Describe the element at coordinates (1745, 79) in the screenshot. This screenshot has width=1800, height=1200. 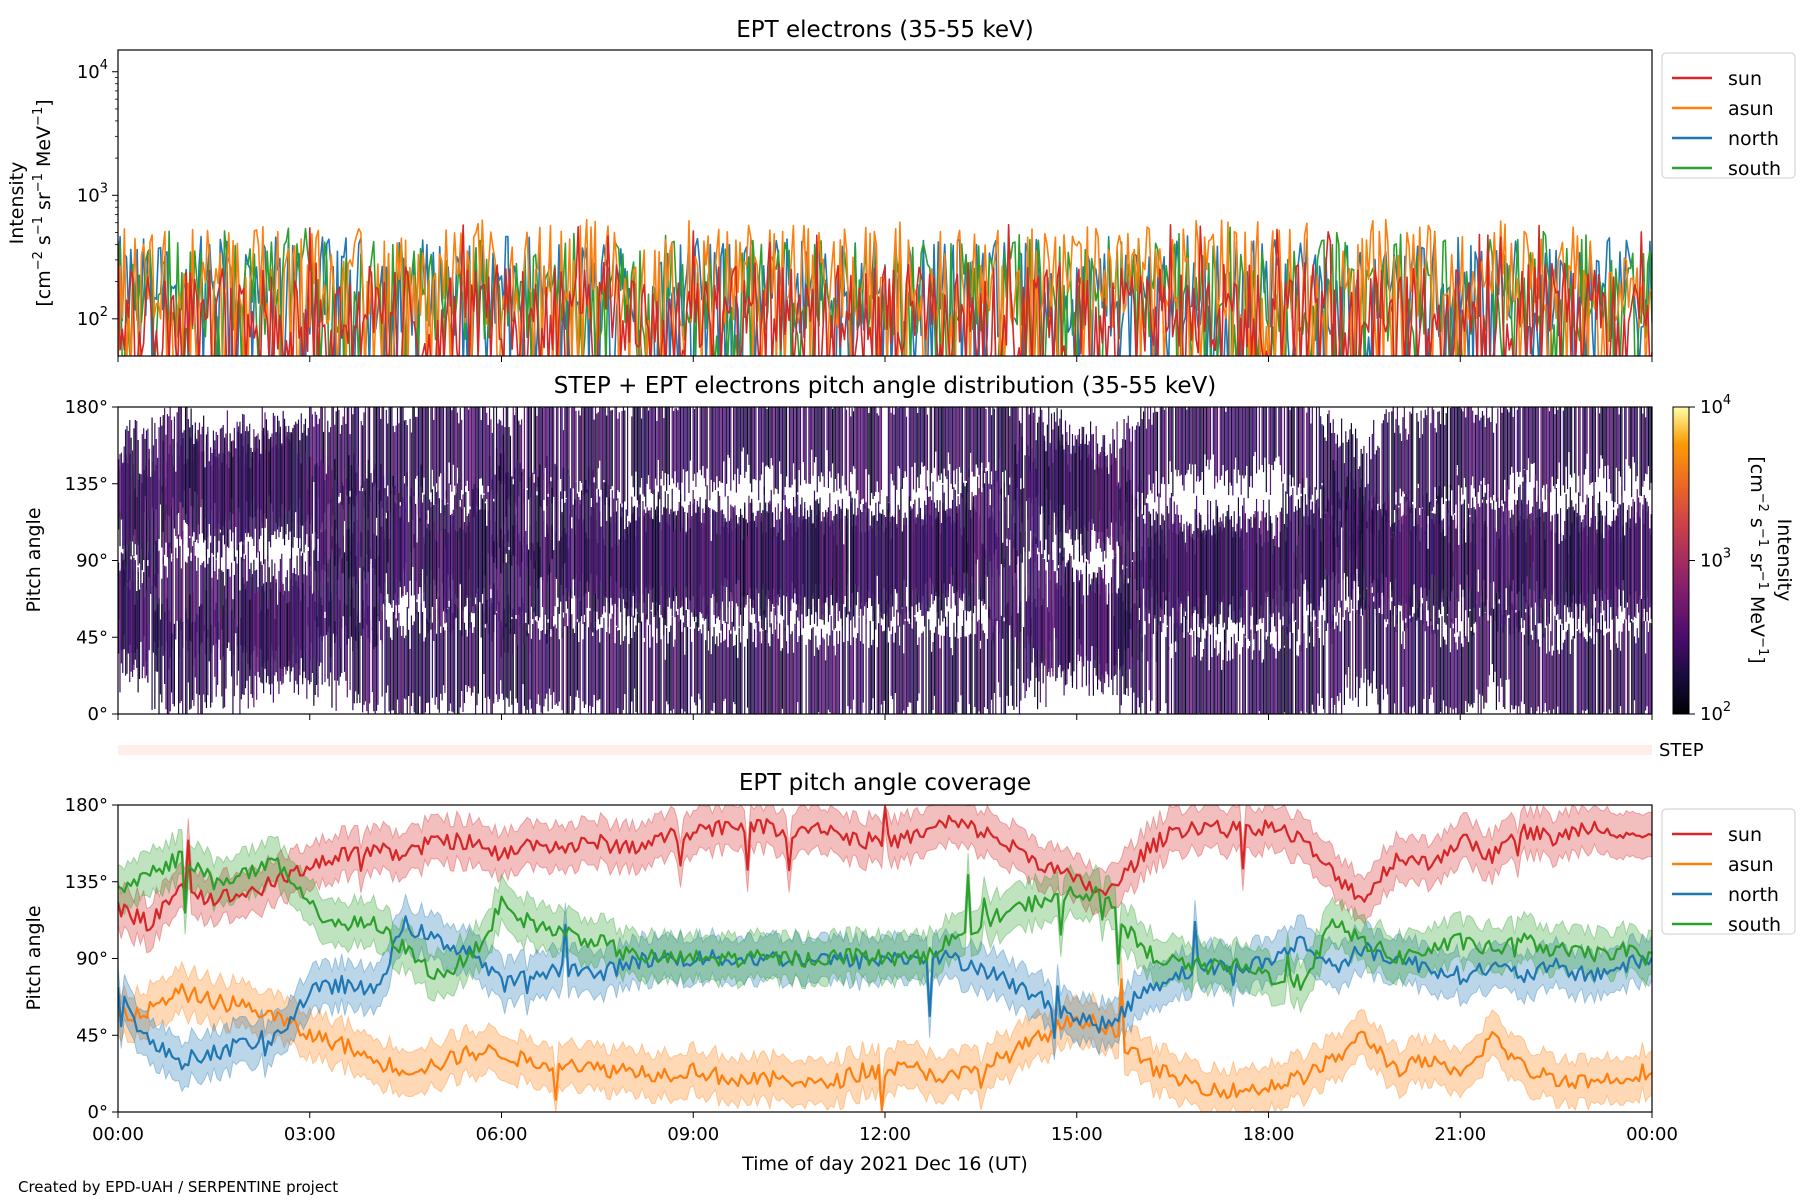
I see `legend-label-sun: sun` at that location.